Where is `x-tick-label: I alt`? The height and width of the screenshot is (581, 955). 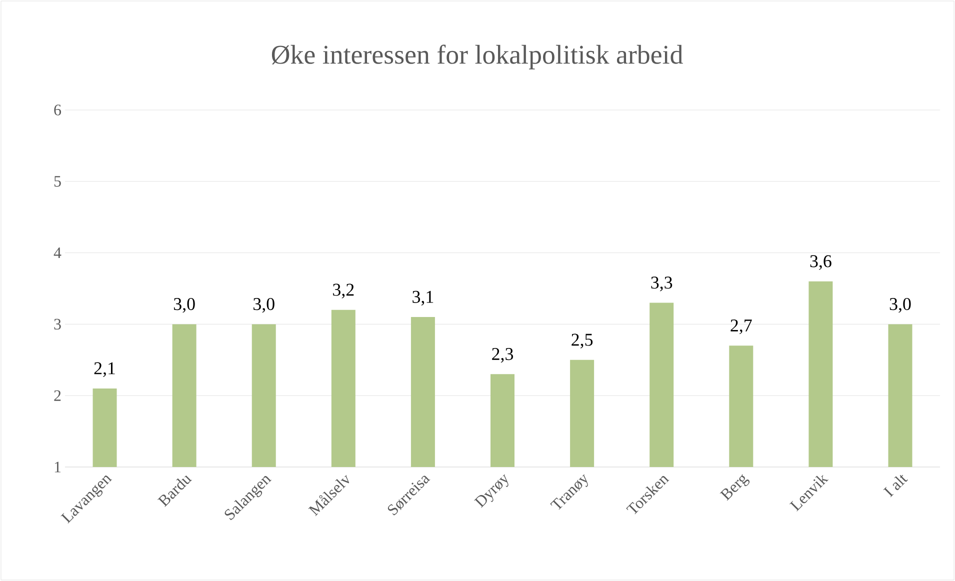 x-tick-label: I alt is located at coordinates (895, 486).